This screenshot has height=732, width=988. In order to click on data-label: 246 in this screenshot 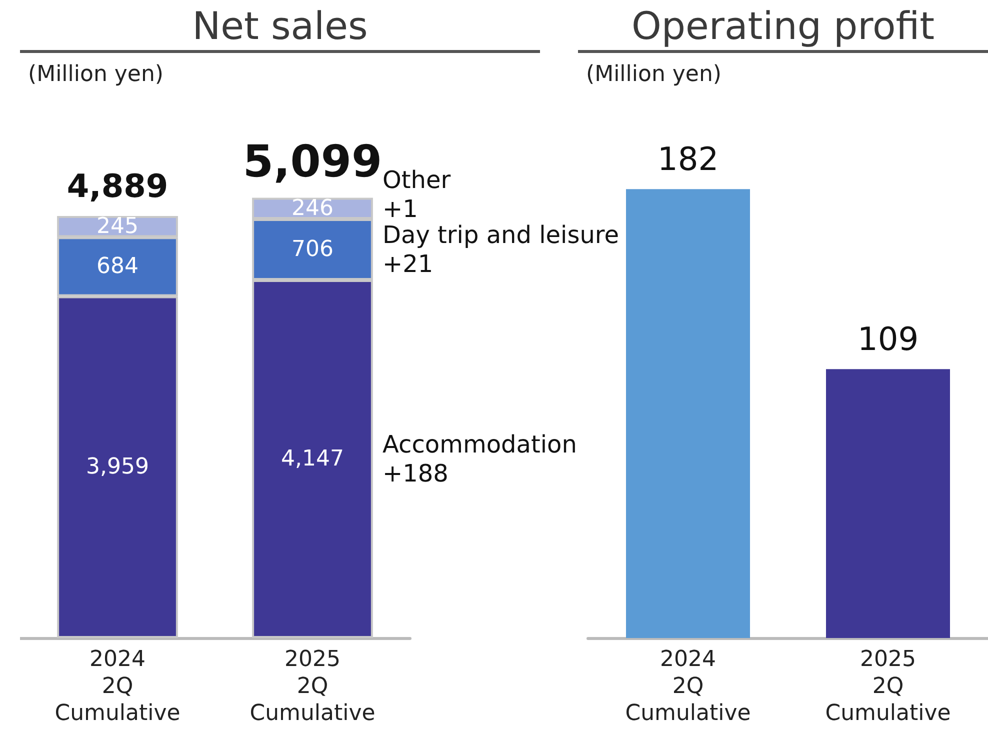, I will do `click(313, 208)`.